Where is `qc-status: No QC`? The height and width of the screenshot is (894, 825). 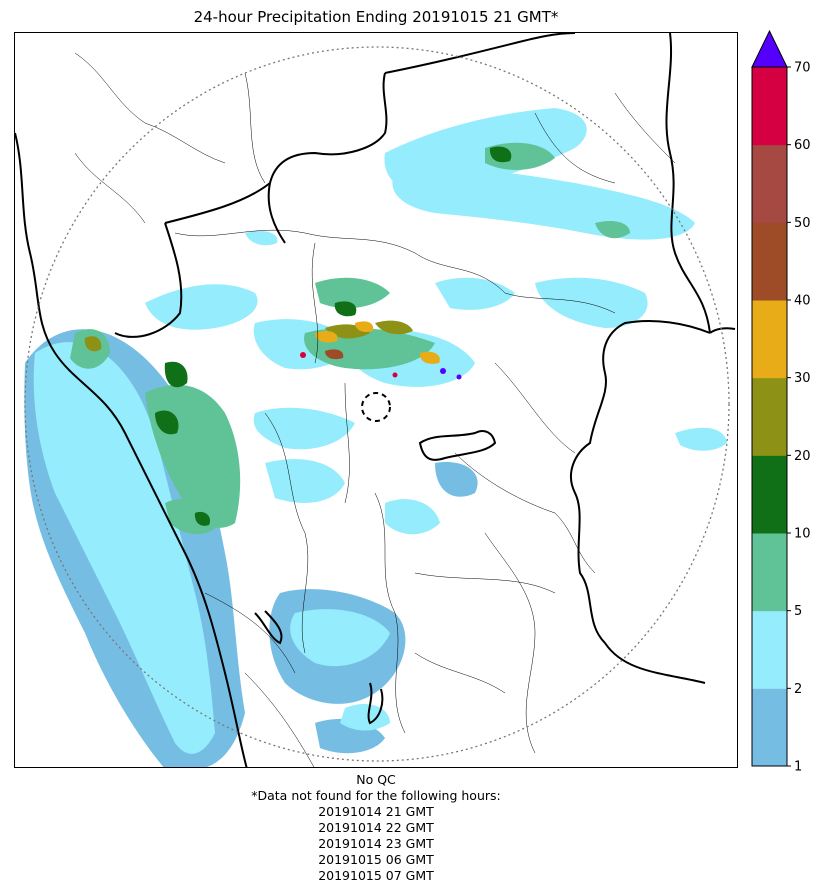 qc-status: No QC is located at coordinates (376, 779).